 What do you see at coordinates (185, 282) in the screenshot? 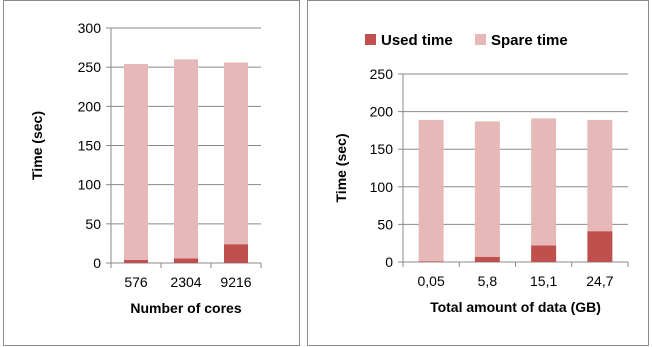
I see `x-tick-label: 2304` at bounding box center [185, 282].